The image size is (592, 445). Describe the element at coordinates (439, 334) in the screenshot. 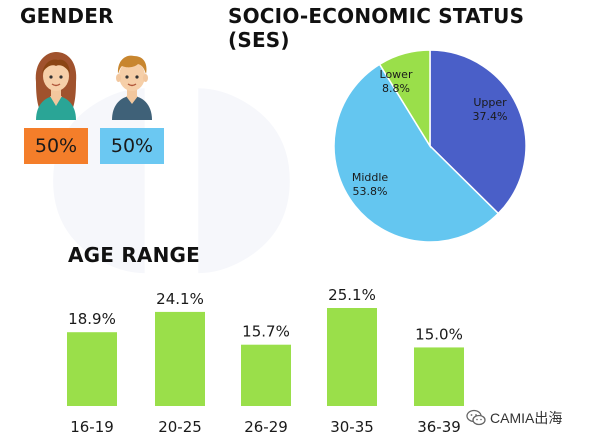

I see `bar-value-label: 15.0%` at that location.